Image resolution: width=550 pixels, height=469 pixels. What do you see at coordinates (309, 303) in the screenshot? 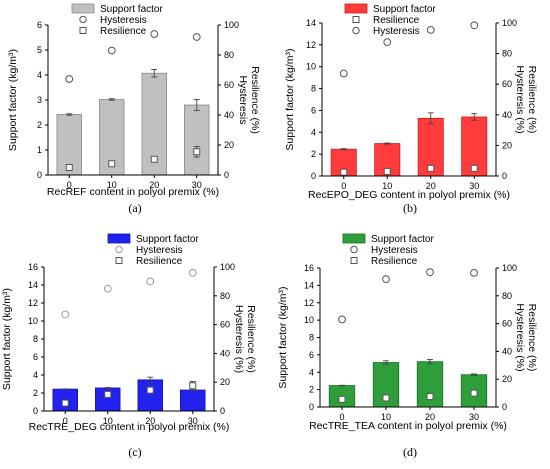
I see `y-tick-label: 12` at bounding box center [309, 303].